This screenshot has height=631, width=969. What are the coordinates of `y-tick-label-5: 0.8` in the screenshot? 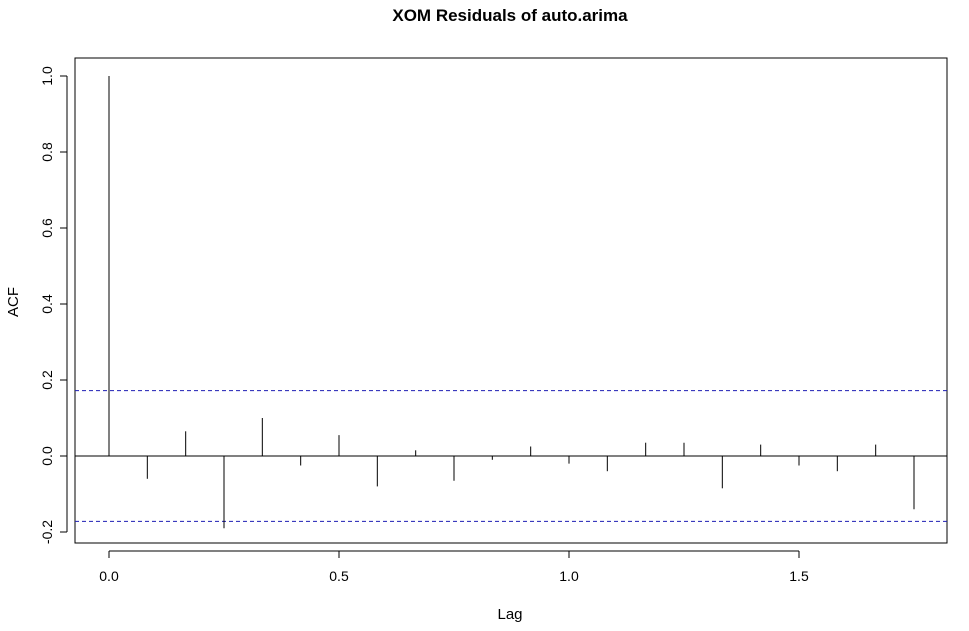 It's located at (47, 152).